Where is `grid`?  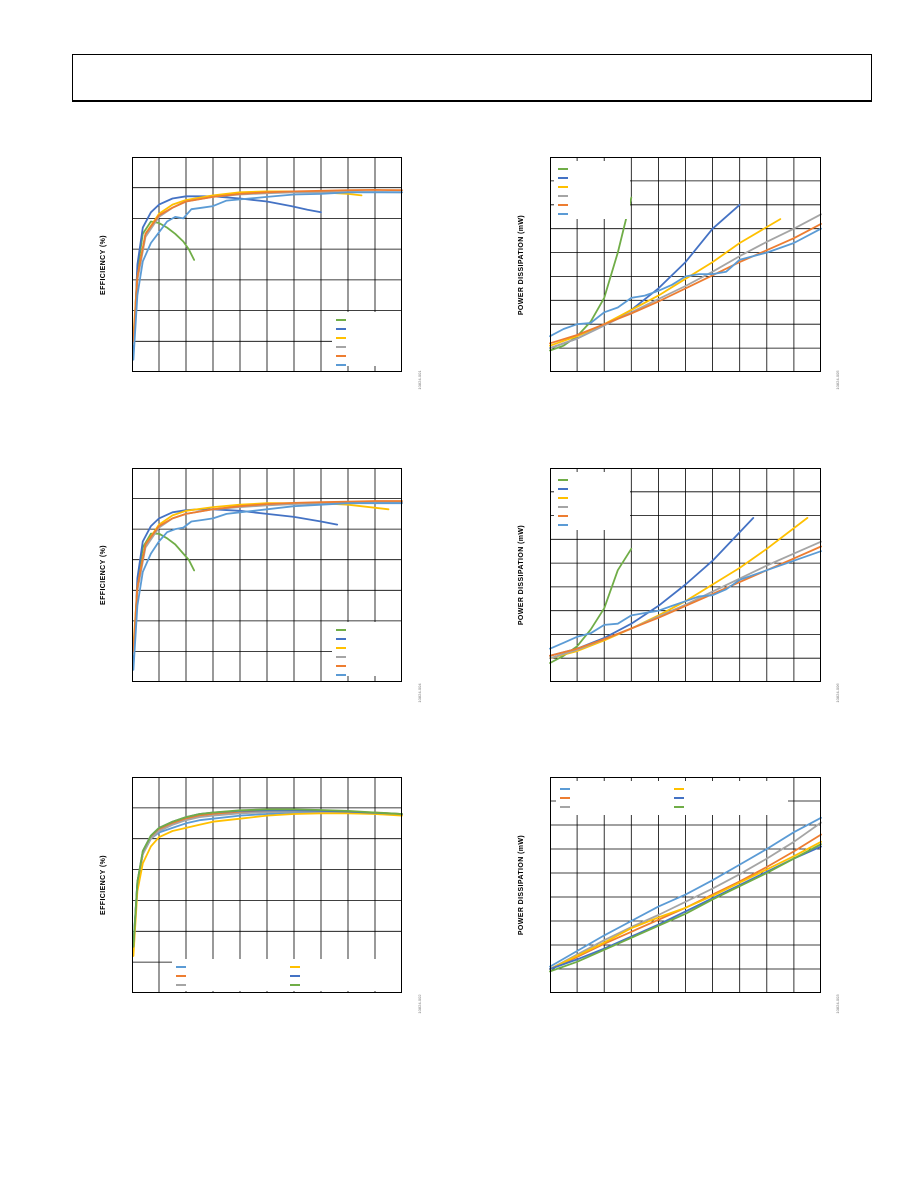 grid is located at coordinates (685, 575).